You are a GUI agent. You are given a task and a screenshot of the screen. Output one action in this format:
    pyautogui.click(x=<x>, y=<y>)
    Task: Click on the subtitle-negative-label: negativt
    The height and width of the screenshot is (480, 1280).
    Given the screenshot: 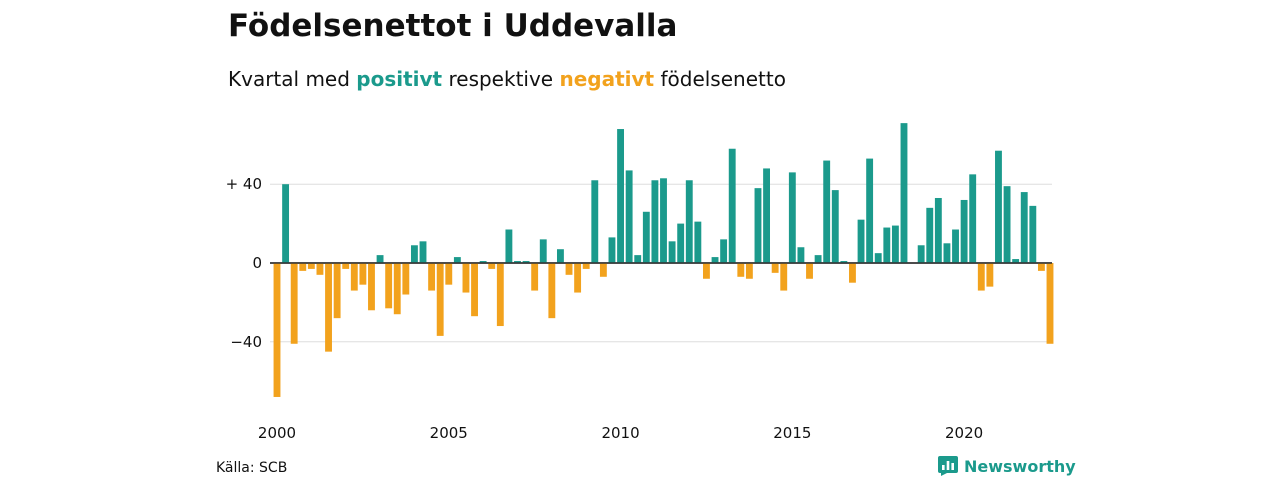 What is the action you would take?
    pyautogui.click(x=607, y=79)
    